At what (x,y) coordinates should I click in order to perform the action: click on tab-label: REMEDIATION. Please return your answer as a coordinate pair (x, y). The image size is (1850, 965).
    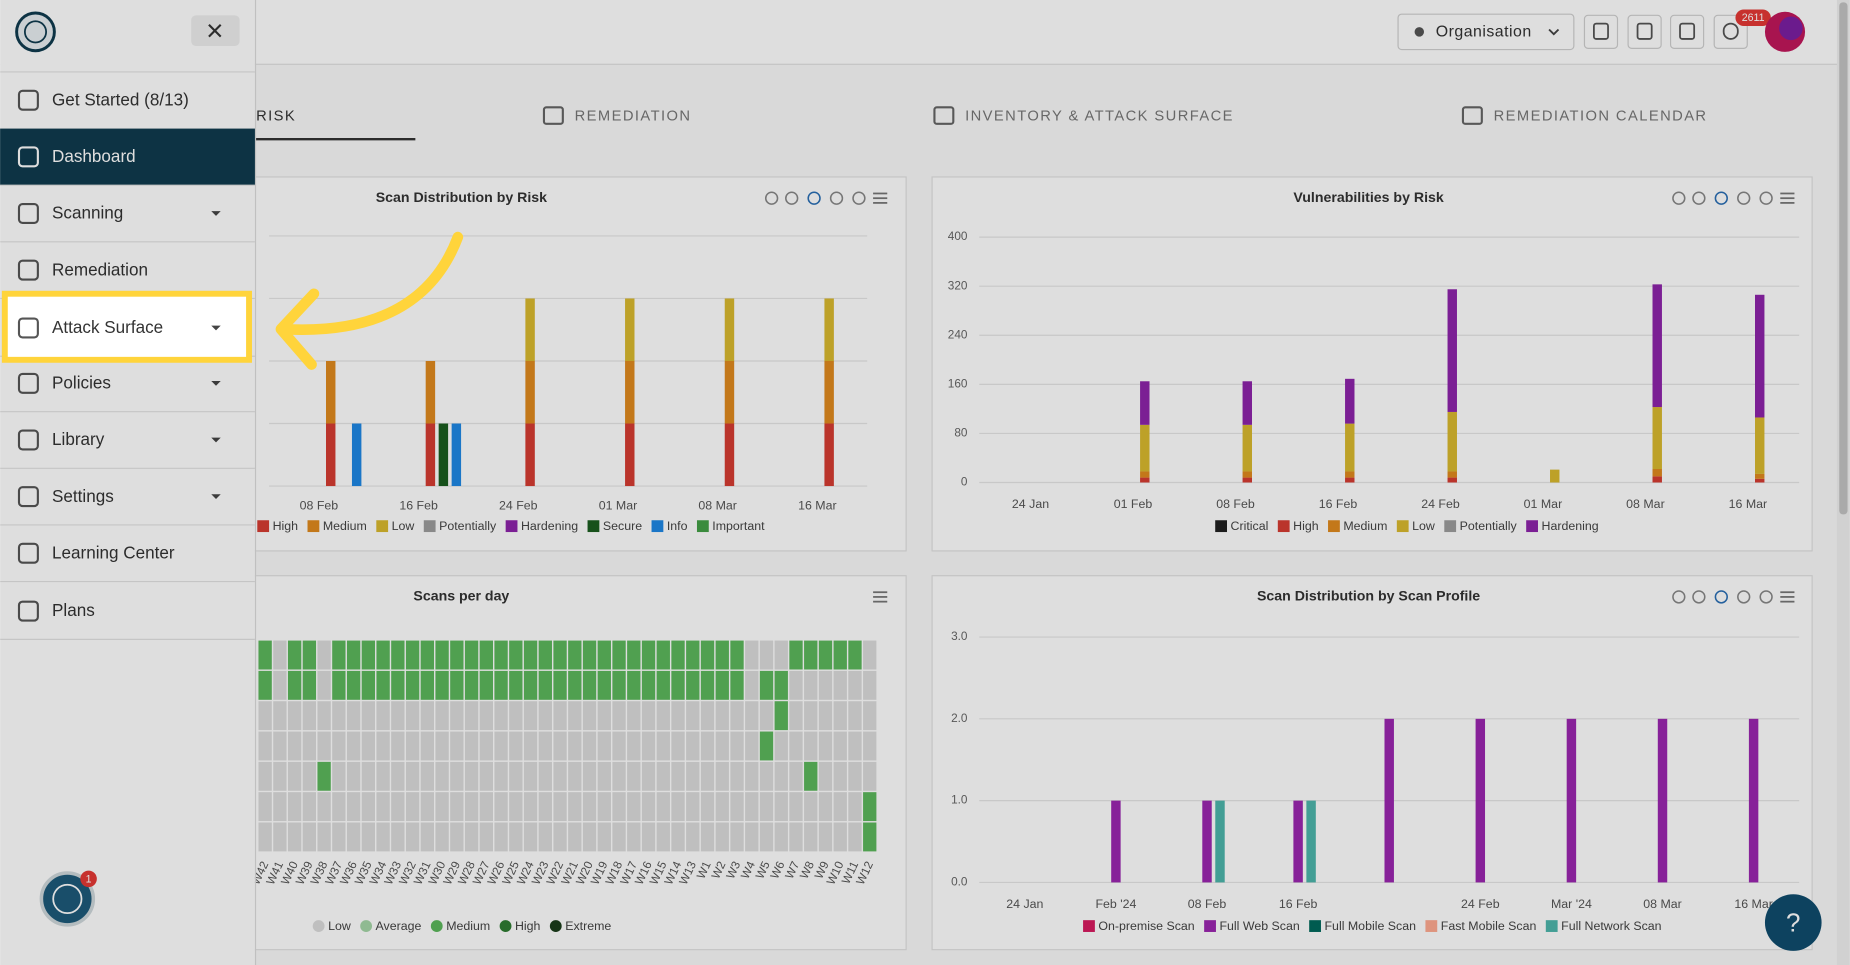
    Looking at the image, I should click on (633, 117).